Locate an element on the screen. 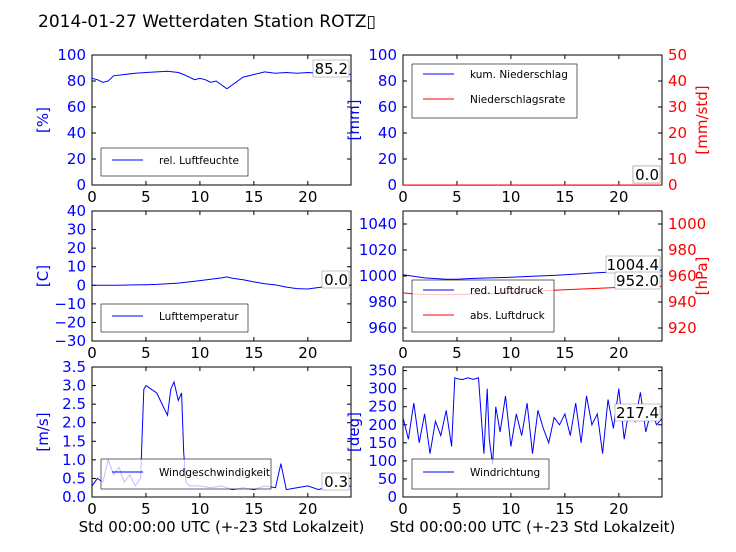 The width and height of the screenshot is (736, 552). y-right-tick-label: 940 is located at coordinates (682, 302).